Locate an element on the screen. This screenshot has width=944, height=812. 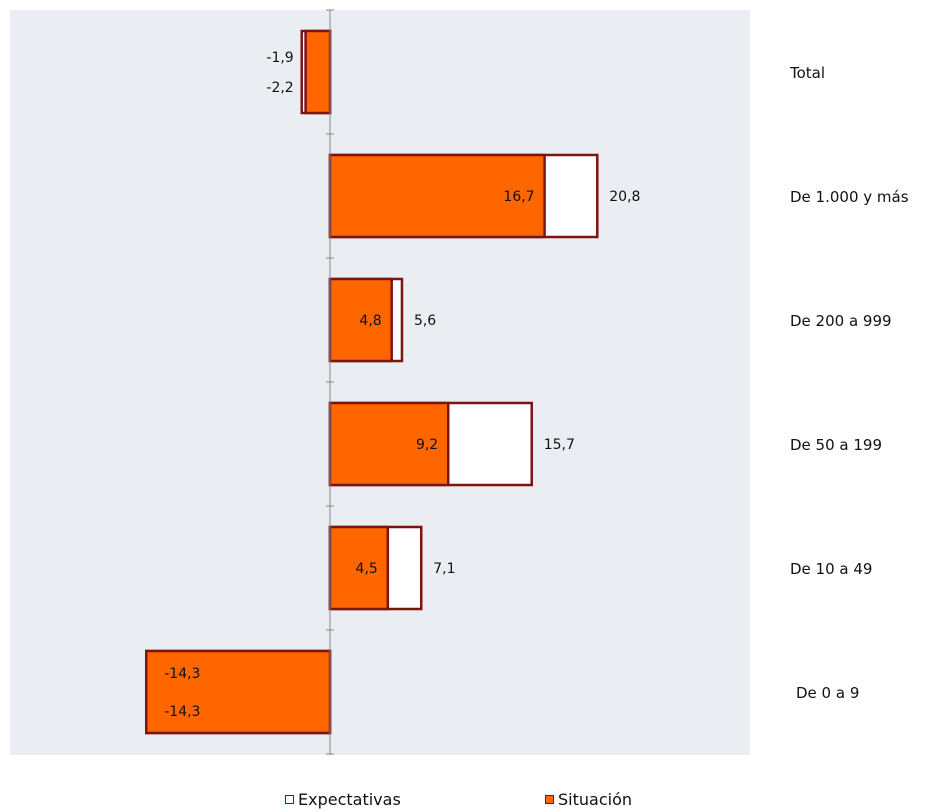
category-label: De 10 a 49 is located at coordinates (831, 569).